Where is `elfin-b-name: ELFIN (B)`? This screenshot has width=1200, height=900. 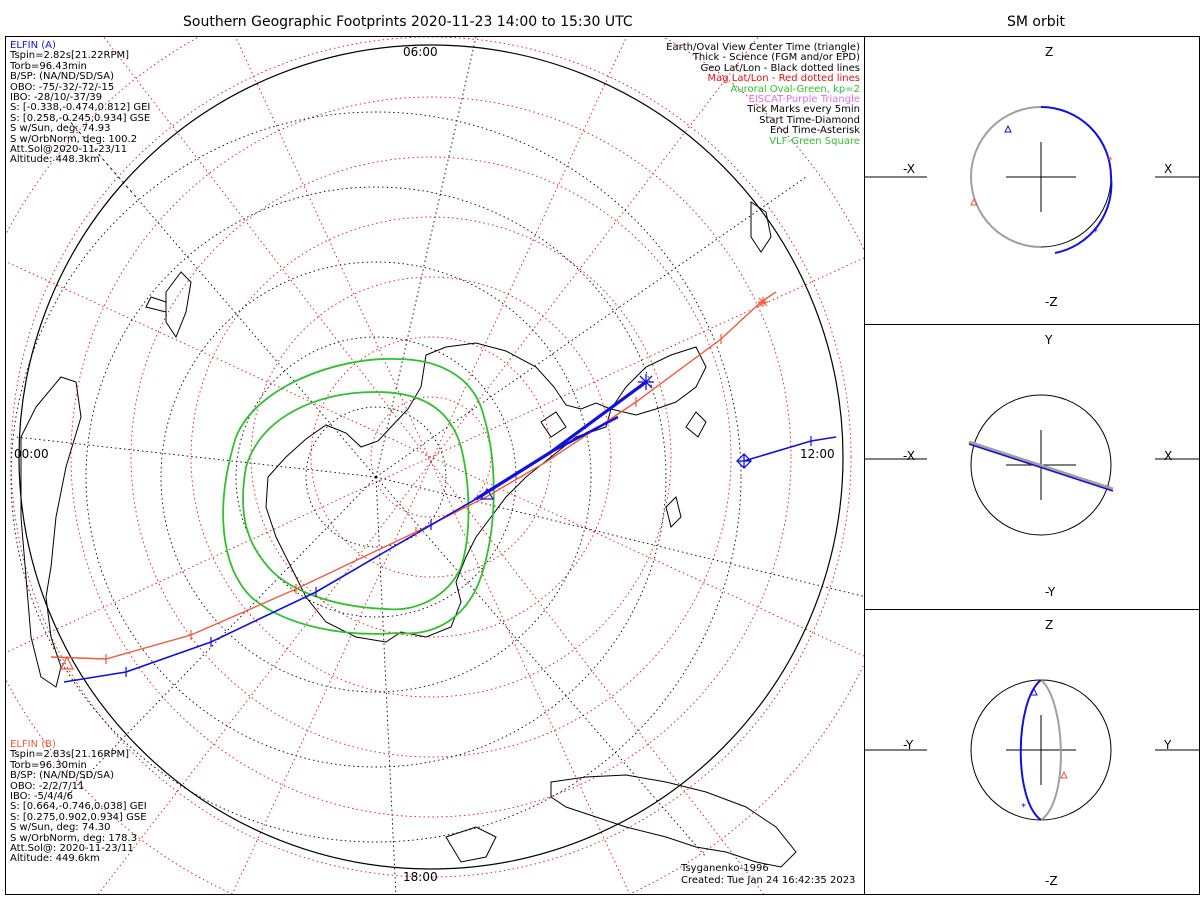 elfin-b-name: ELFIN (B) is located at coordinates (33, 744).